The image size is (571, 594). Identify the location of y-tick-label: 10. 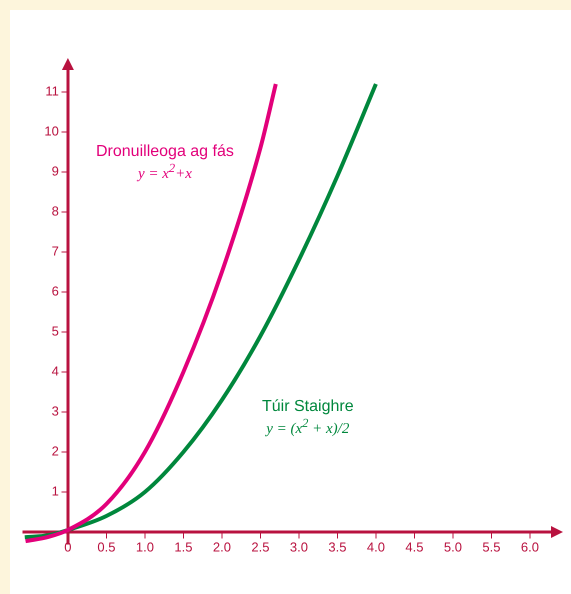
(51, 131).